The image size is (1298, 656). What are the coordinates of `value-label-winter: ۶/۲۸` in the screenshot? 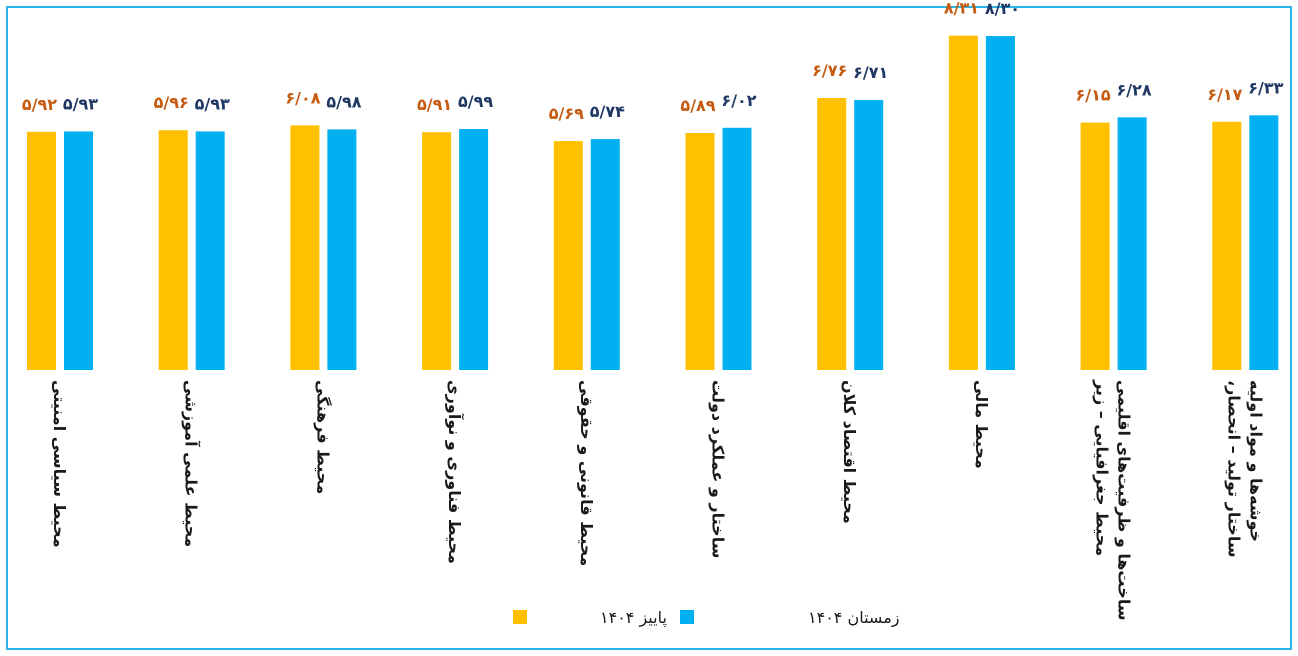 It's located at (1134, 89).